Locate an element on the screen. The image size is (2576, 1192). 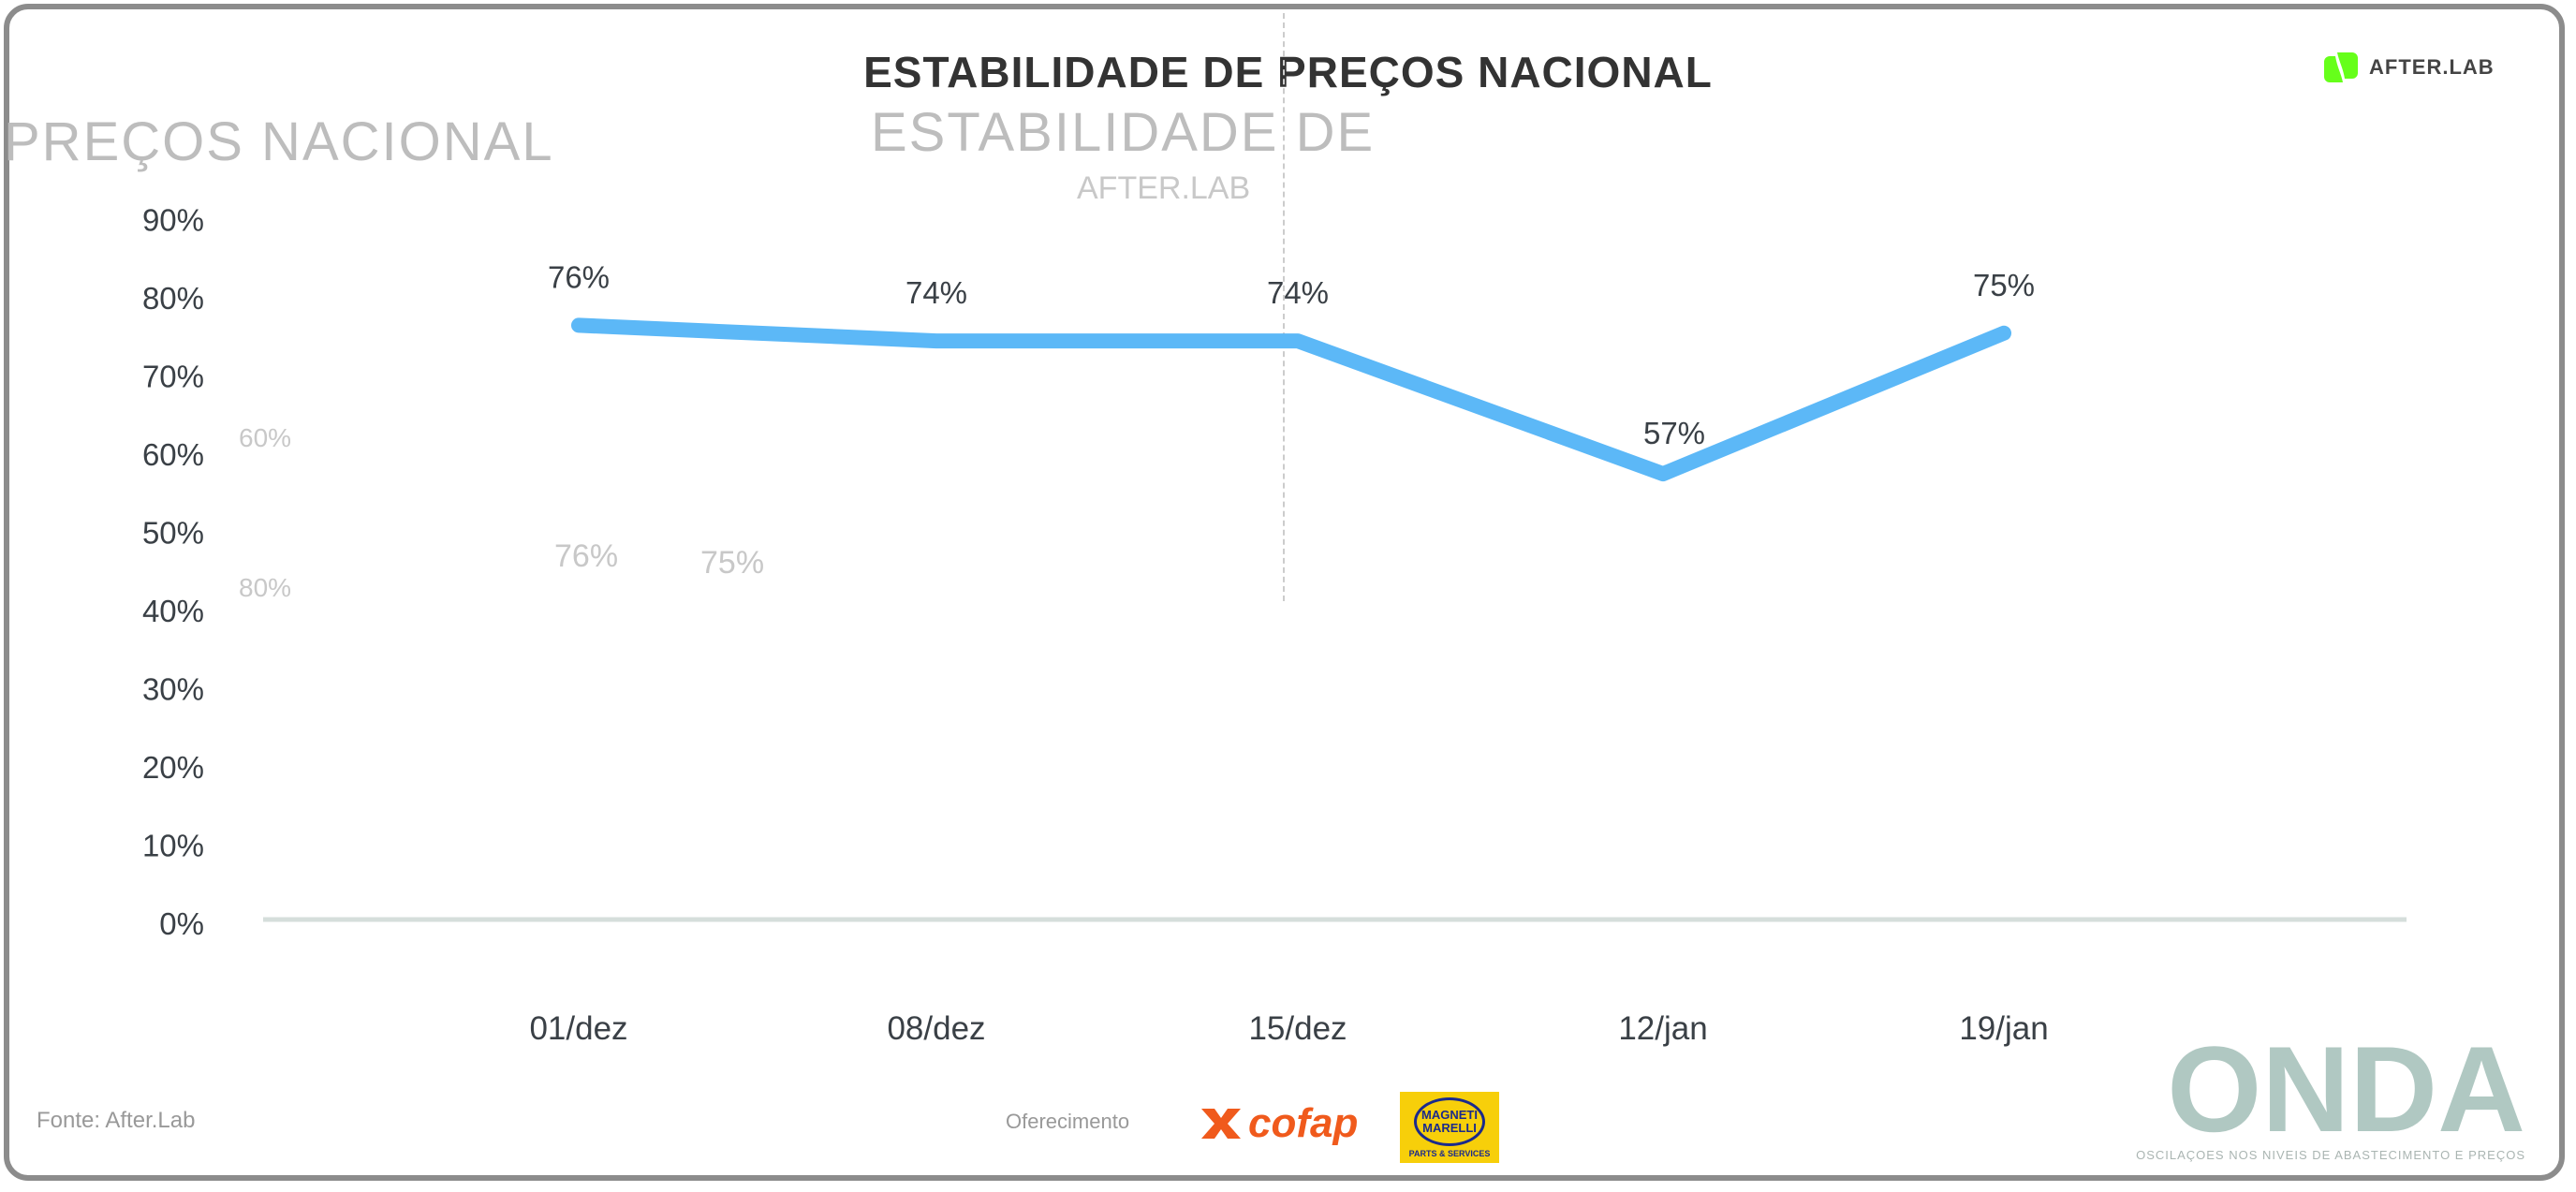
data-label: 57% is located at coordinates (1674, 433).